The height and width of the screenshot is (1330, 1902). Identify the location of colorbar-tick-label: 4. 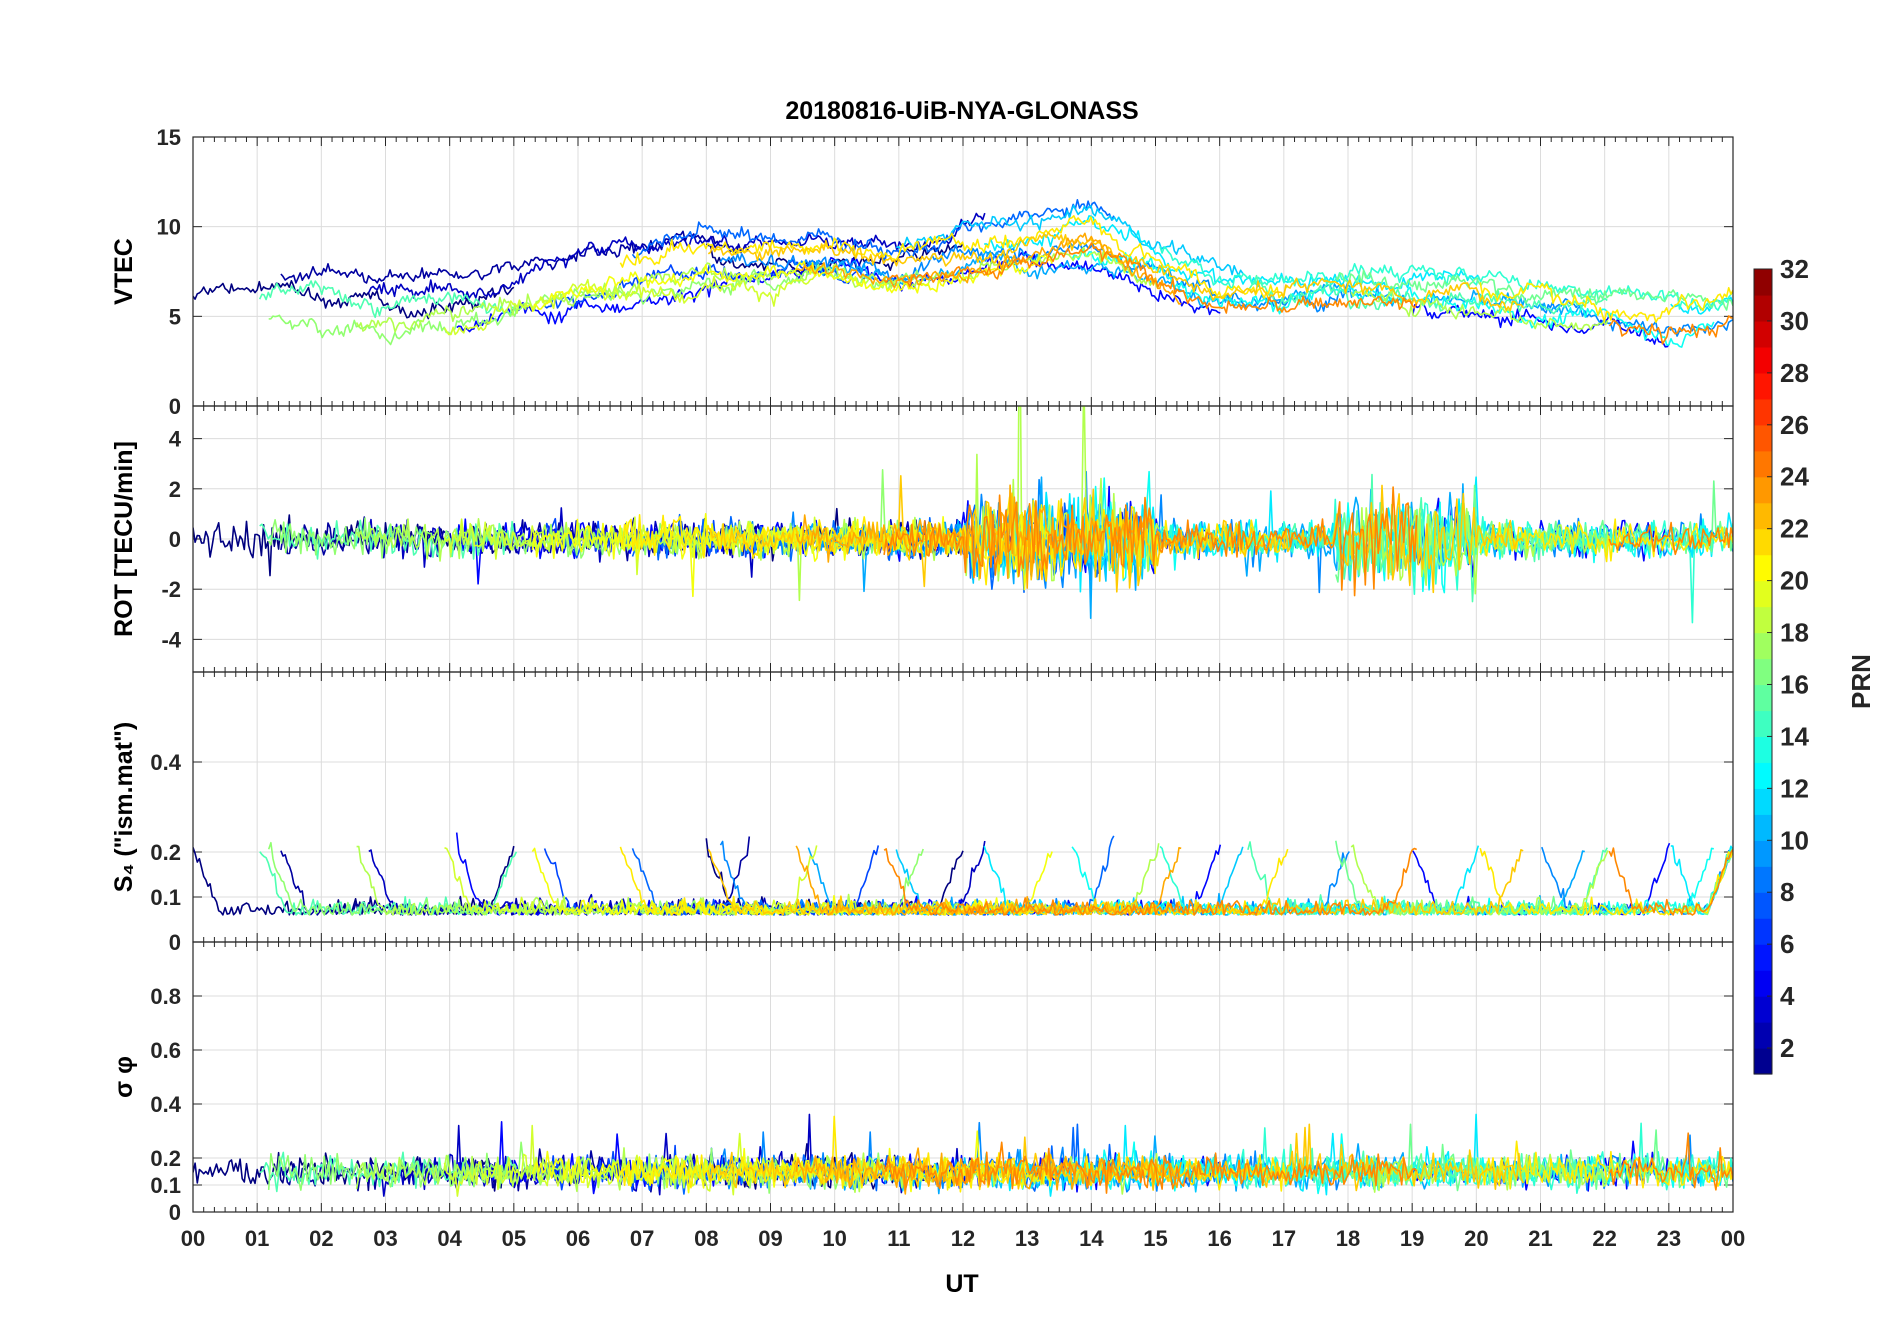
(1787, 996).